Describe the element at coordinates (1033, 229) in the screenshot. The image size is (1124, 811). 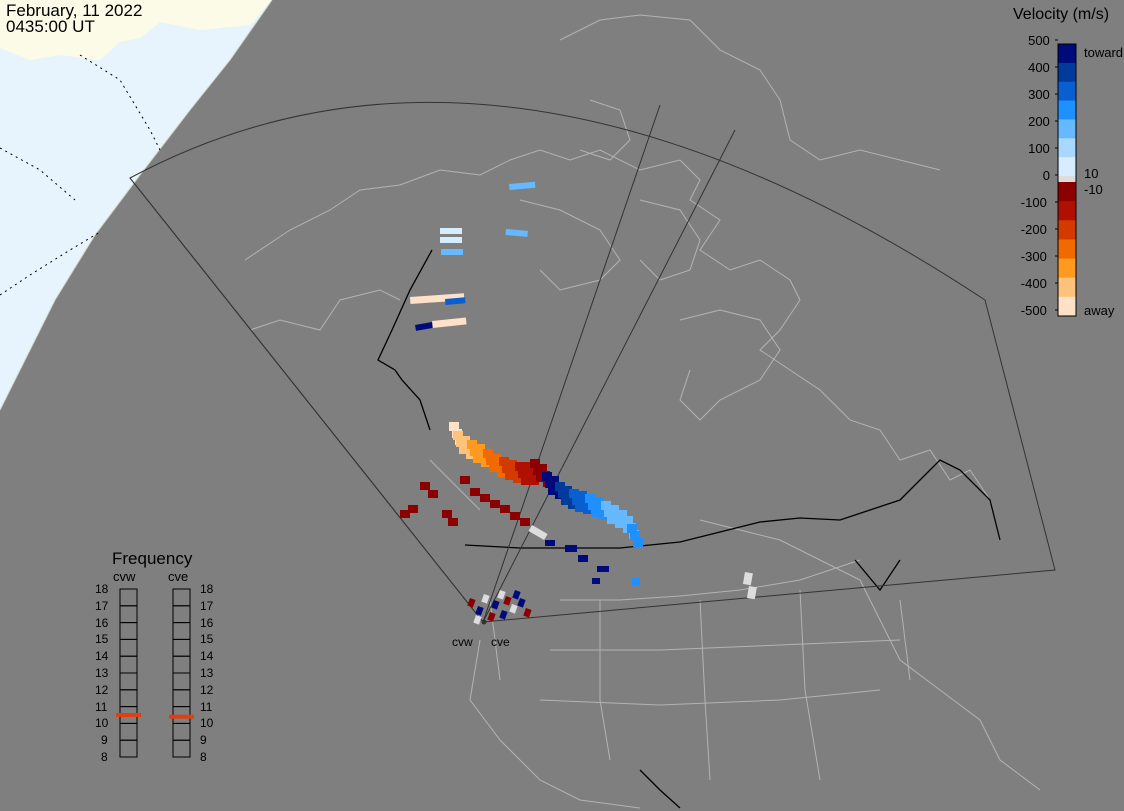
I see `velocity-tick-label: -200` at that location.